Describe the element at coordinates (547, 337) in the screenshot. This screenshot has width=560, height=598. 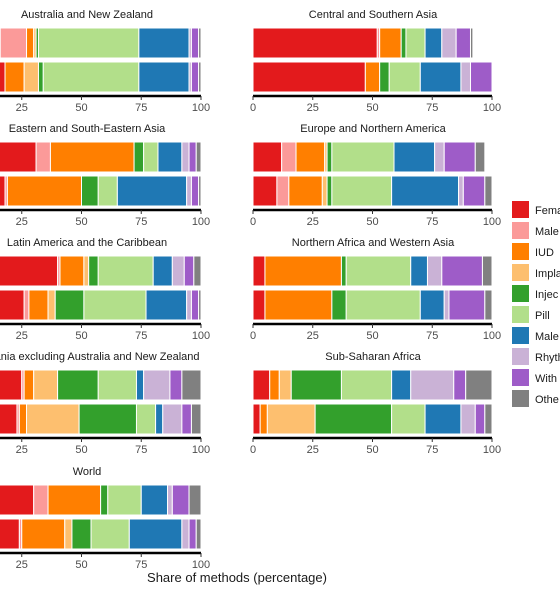
I see `legend-label: Male` at that location.